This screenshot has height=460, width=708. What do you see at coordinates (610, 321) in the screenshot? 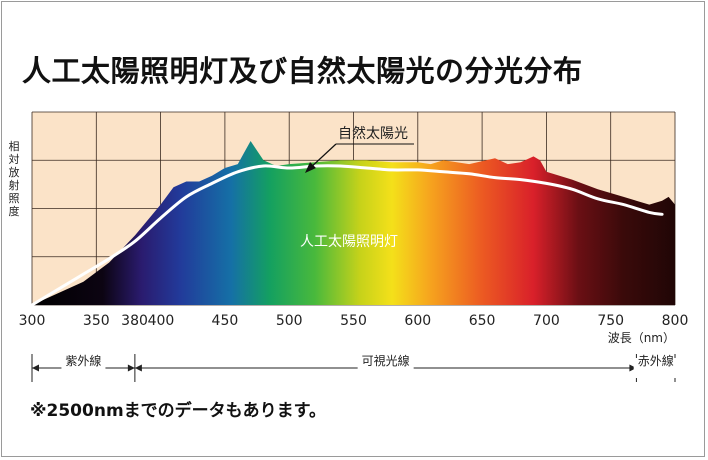
I see `x-tick-label: 750` at bounding box center [610, 321].